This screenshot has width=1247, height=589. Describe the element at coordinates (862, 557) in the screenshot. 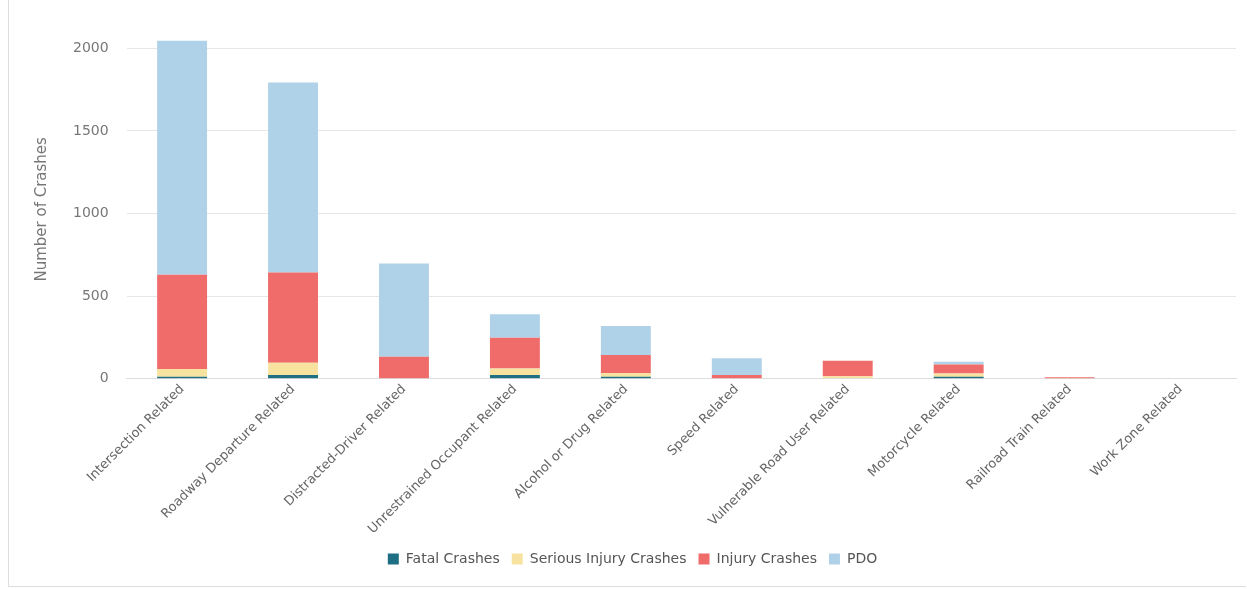

I see `legend-label: PDO` at that location.